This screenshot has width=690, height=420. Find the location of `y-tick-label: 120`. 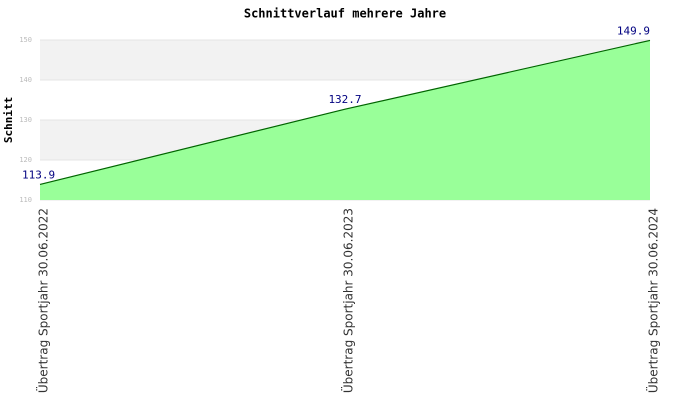

y-tick-label: 120 is located at coordinates (25, 160).